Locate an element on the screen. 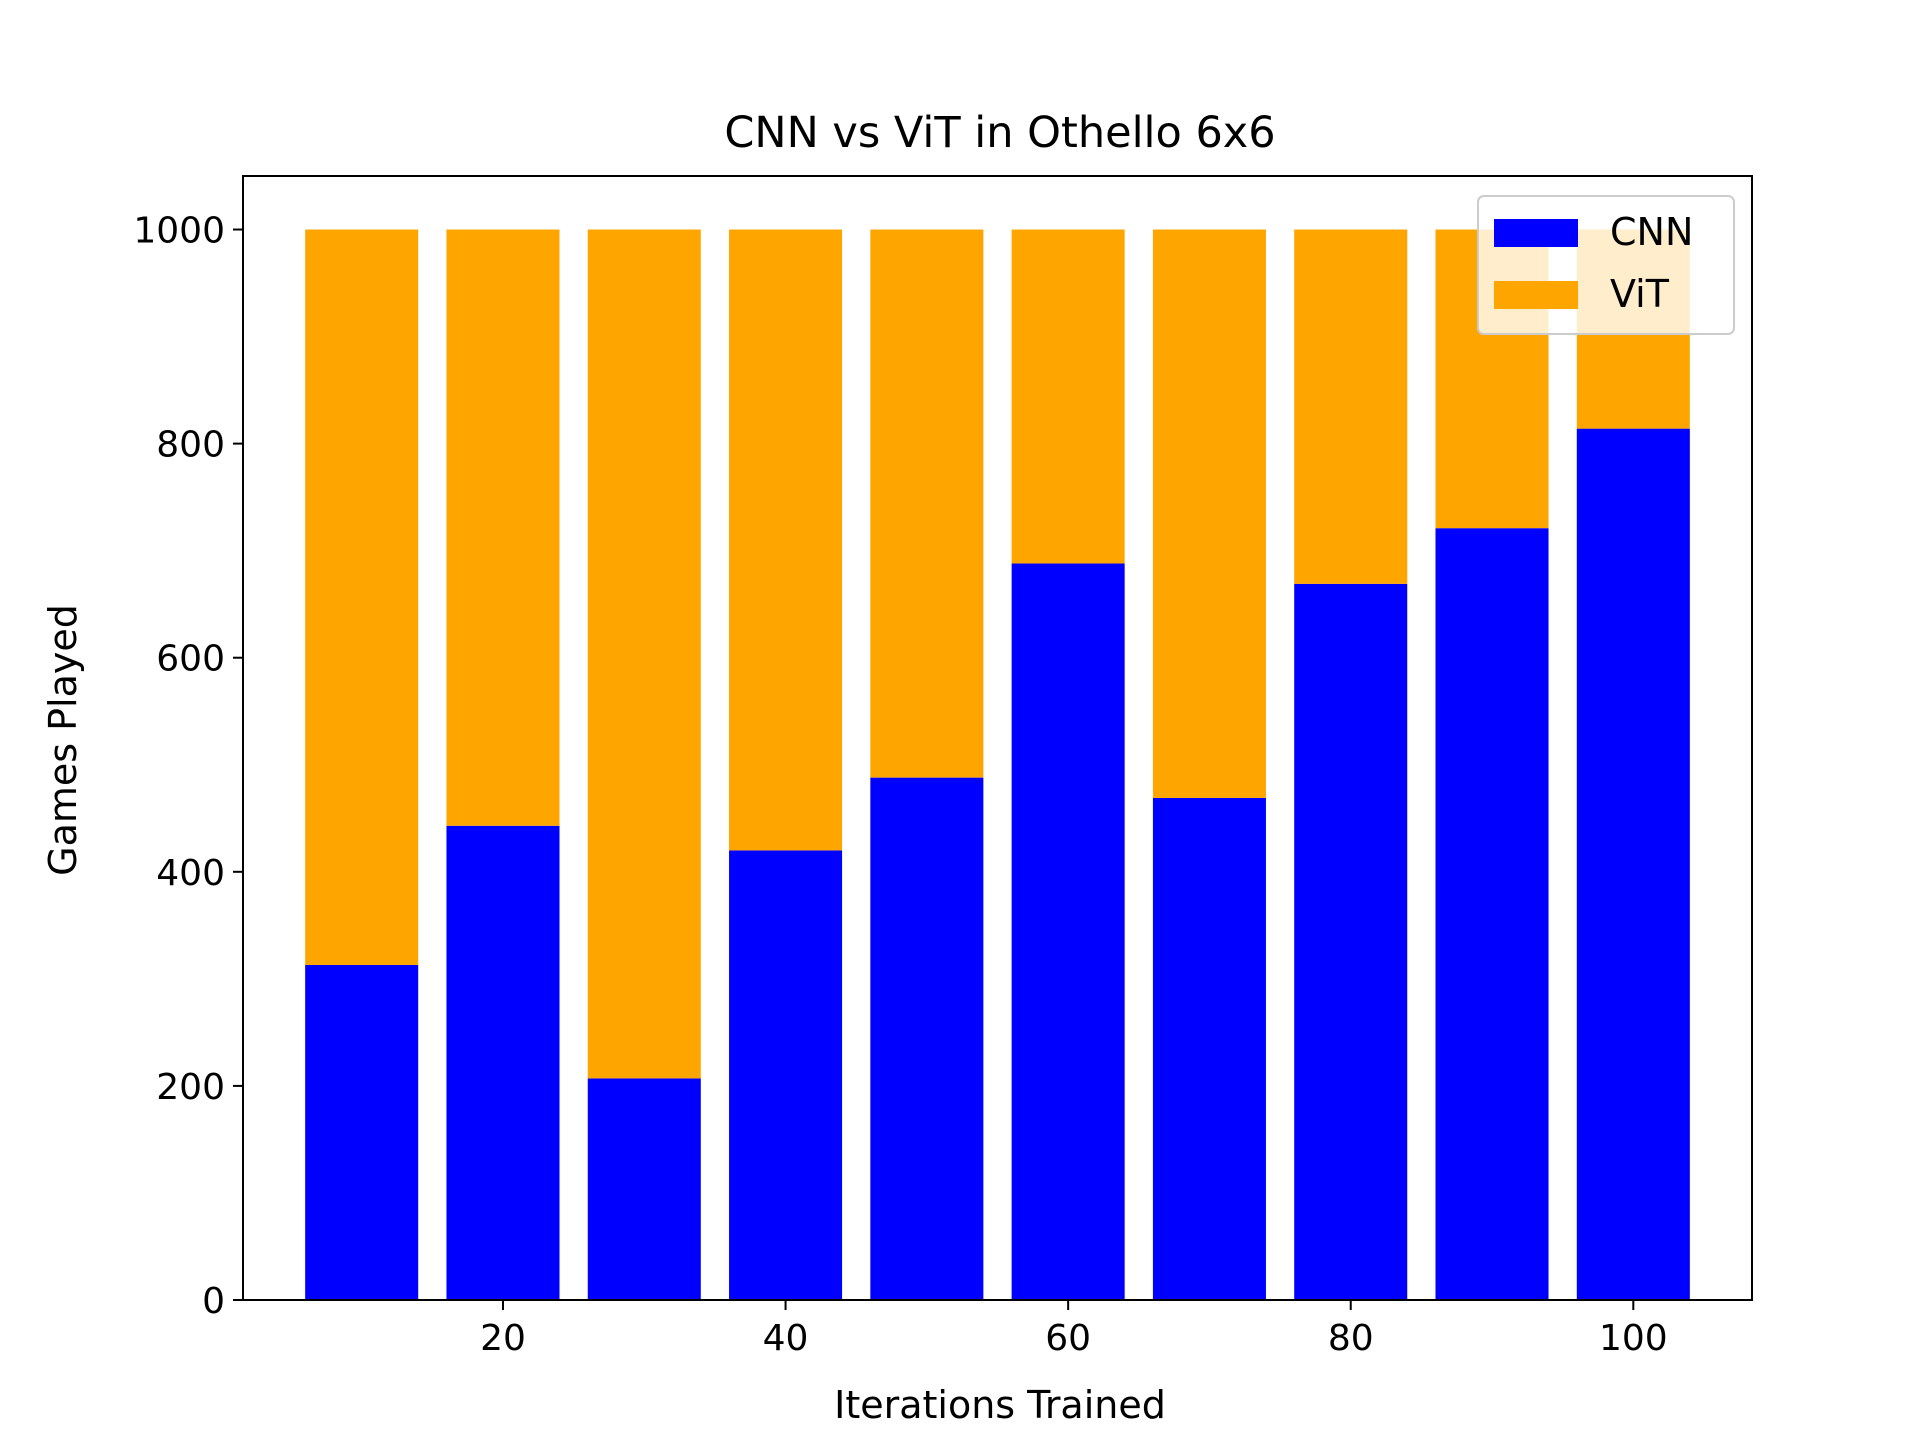 This screenshot has height=1440, width=1920. chart-title: CNN vs ViT in Othello 6x6 is located at coordinates (999, 133).